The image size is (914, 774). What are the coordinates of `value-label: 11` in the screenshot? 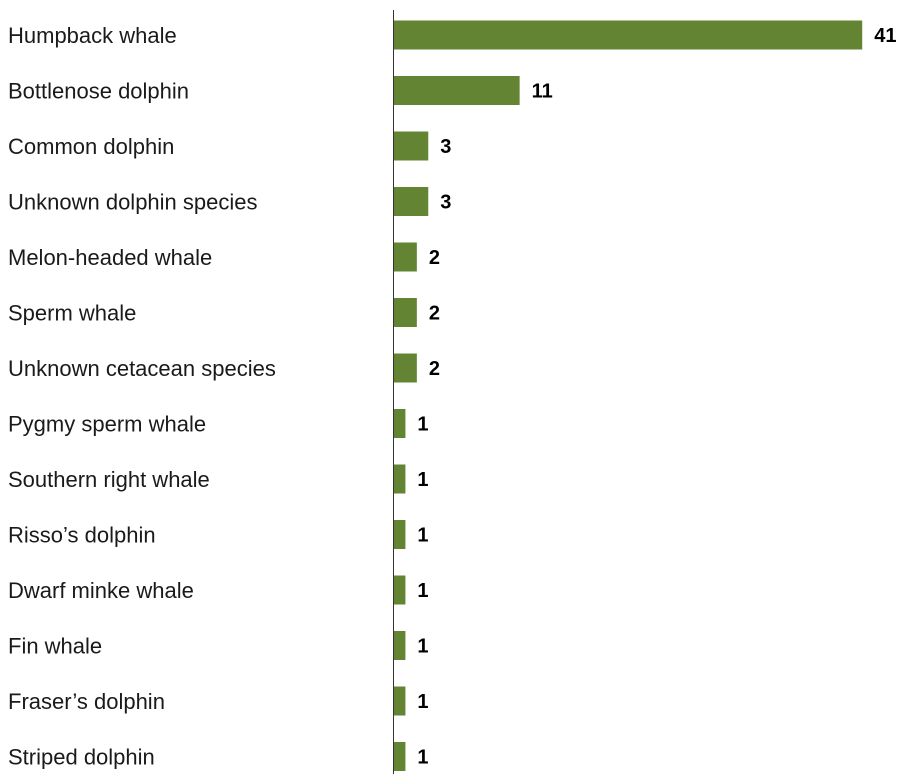 It's located at (542, 92).